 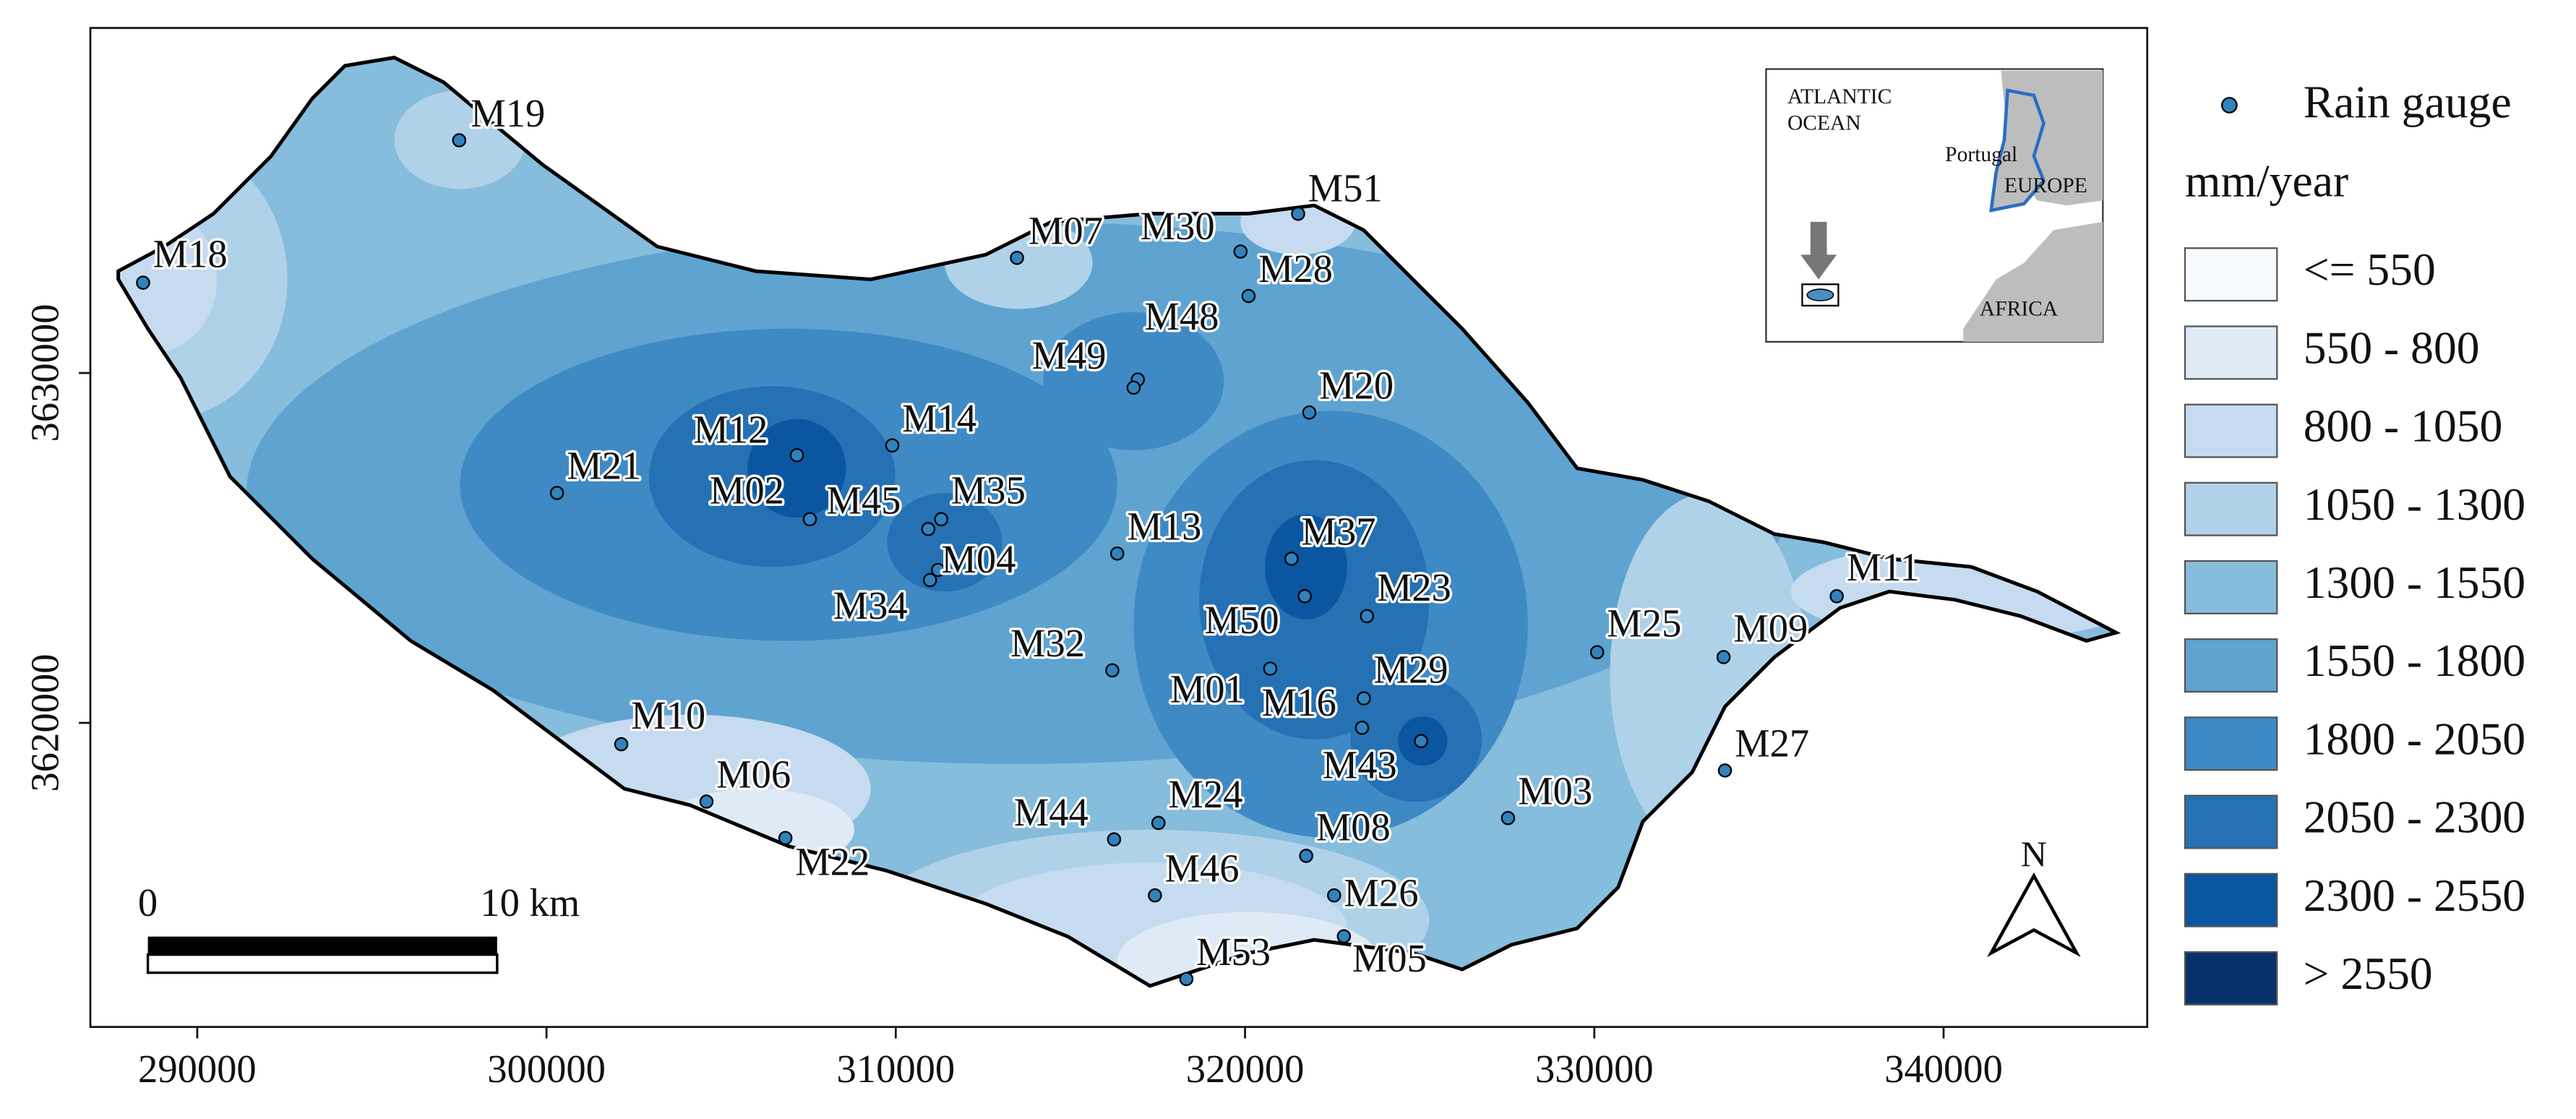 What do you see at coordinates (1164, 526) in the screenshot?
I see `gauge-label: M13` at bounding box center [1164, 526].